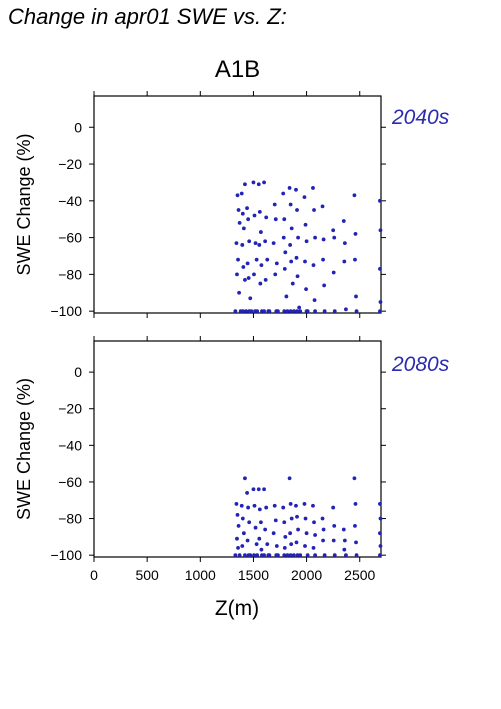 The image size is (501, 709). What do you see at coordinates (237, 69) in the screenshot?
I see `scenario-label: A1B` at bounding box center [237, 69].